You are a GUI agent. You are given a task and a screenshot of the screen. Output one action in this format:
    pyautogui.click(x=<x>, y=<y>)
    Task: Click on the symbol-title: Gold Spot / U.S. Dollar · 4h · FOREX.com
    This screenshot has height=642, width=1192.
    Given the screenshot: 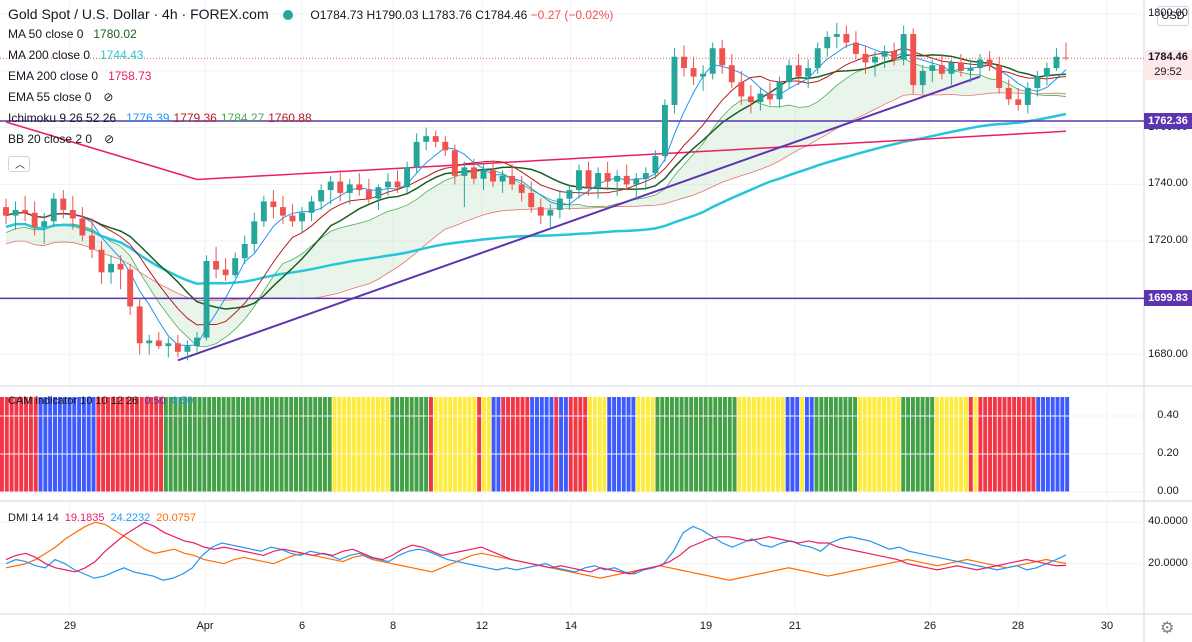 What is the action you would take?
    pyautogui.click(x=138, y=14)
    